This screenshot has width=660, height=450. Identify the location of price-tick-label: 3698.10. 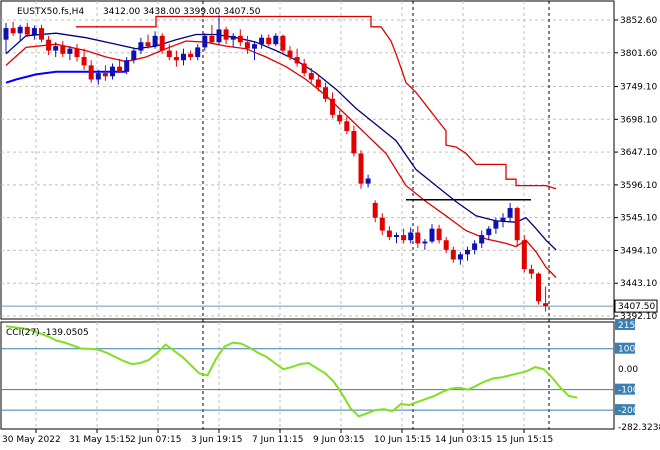
(638, 120).